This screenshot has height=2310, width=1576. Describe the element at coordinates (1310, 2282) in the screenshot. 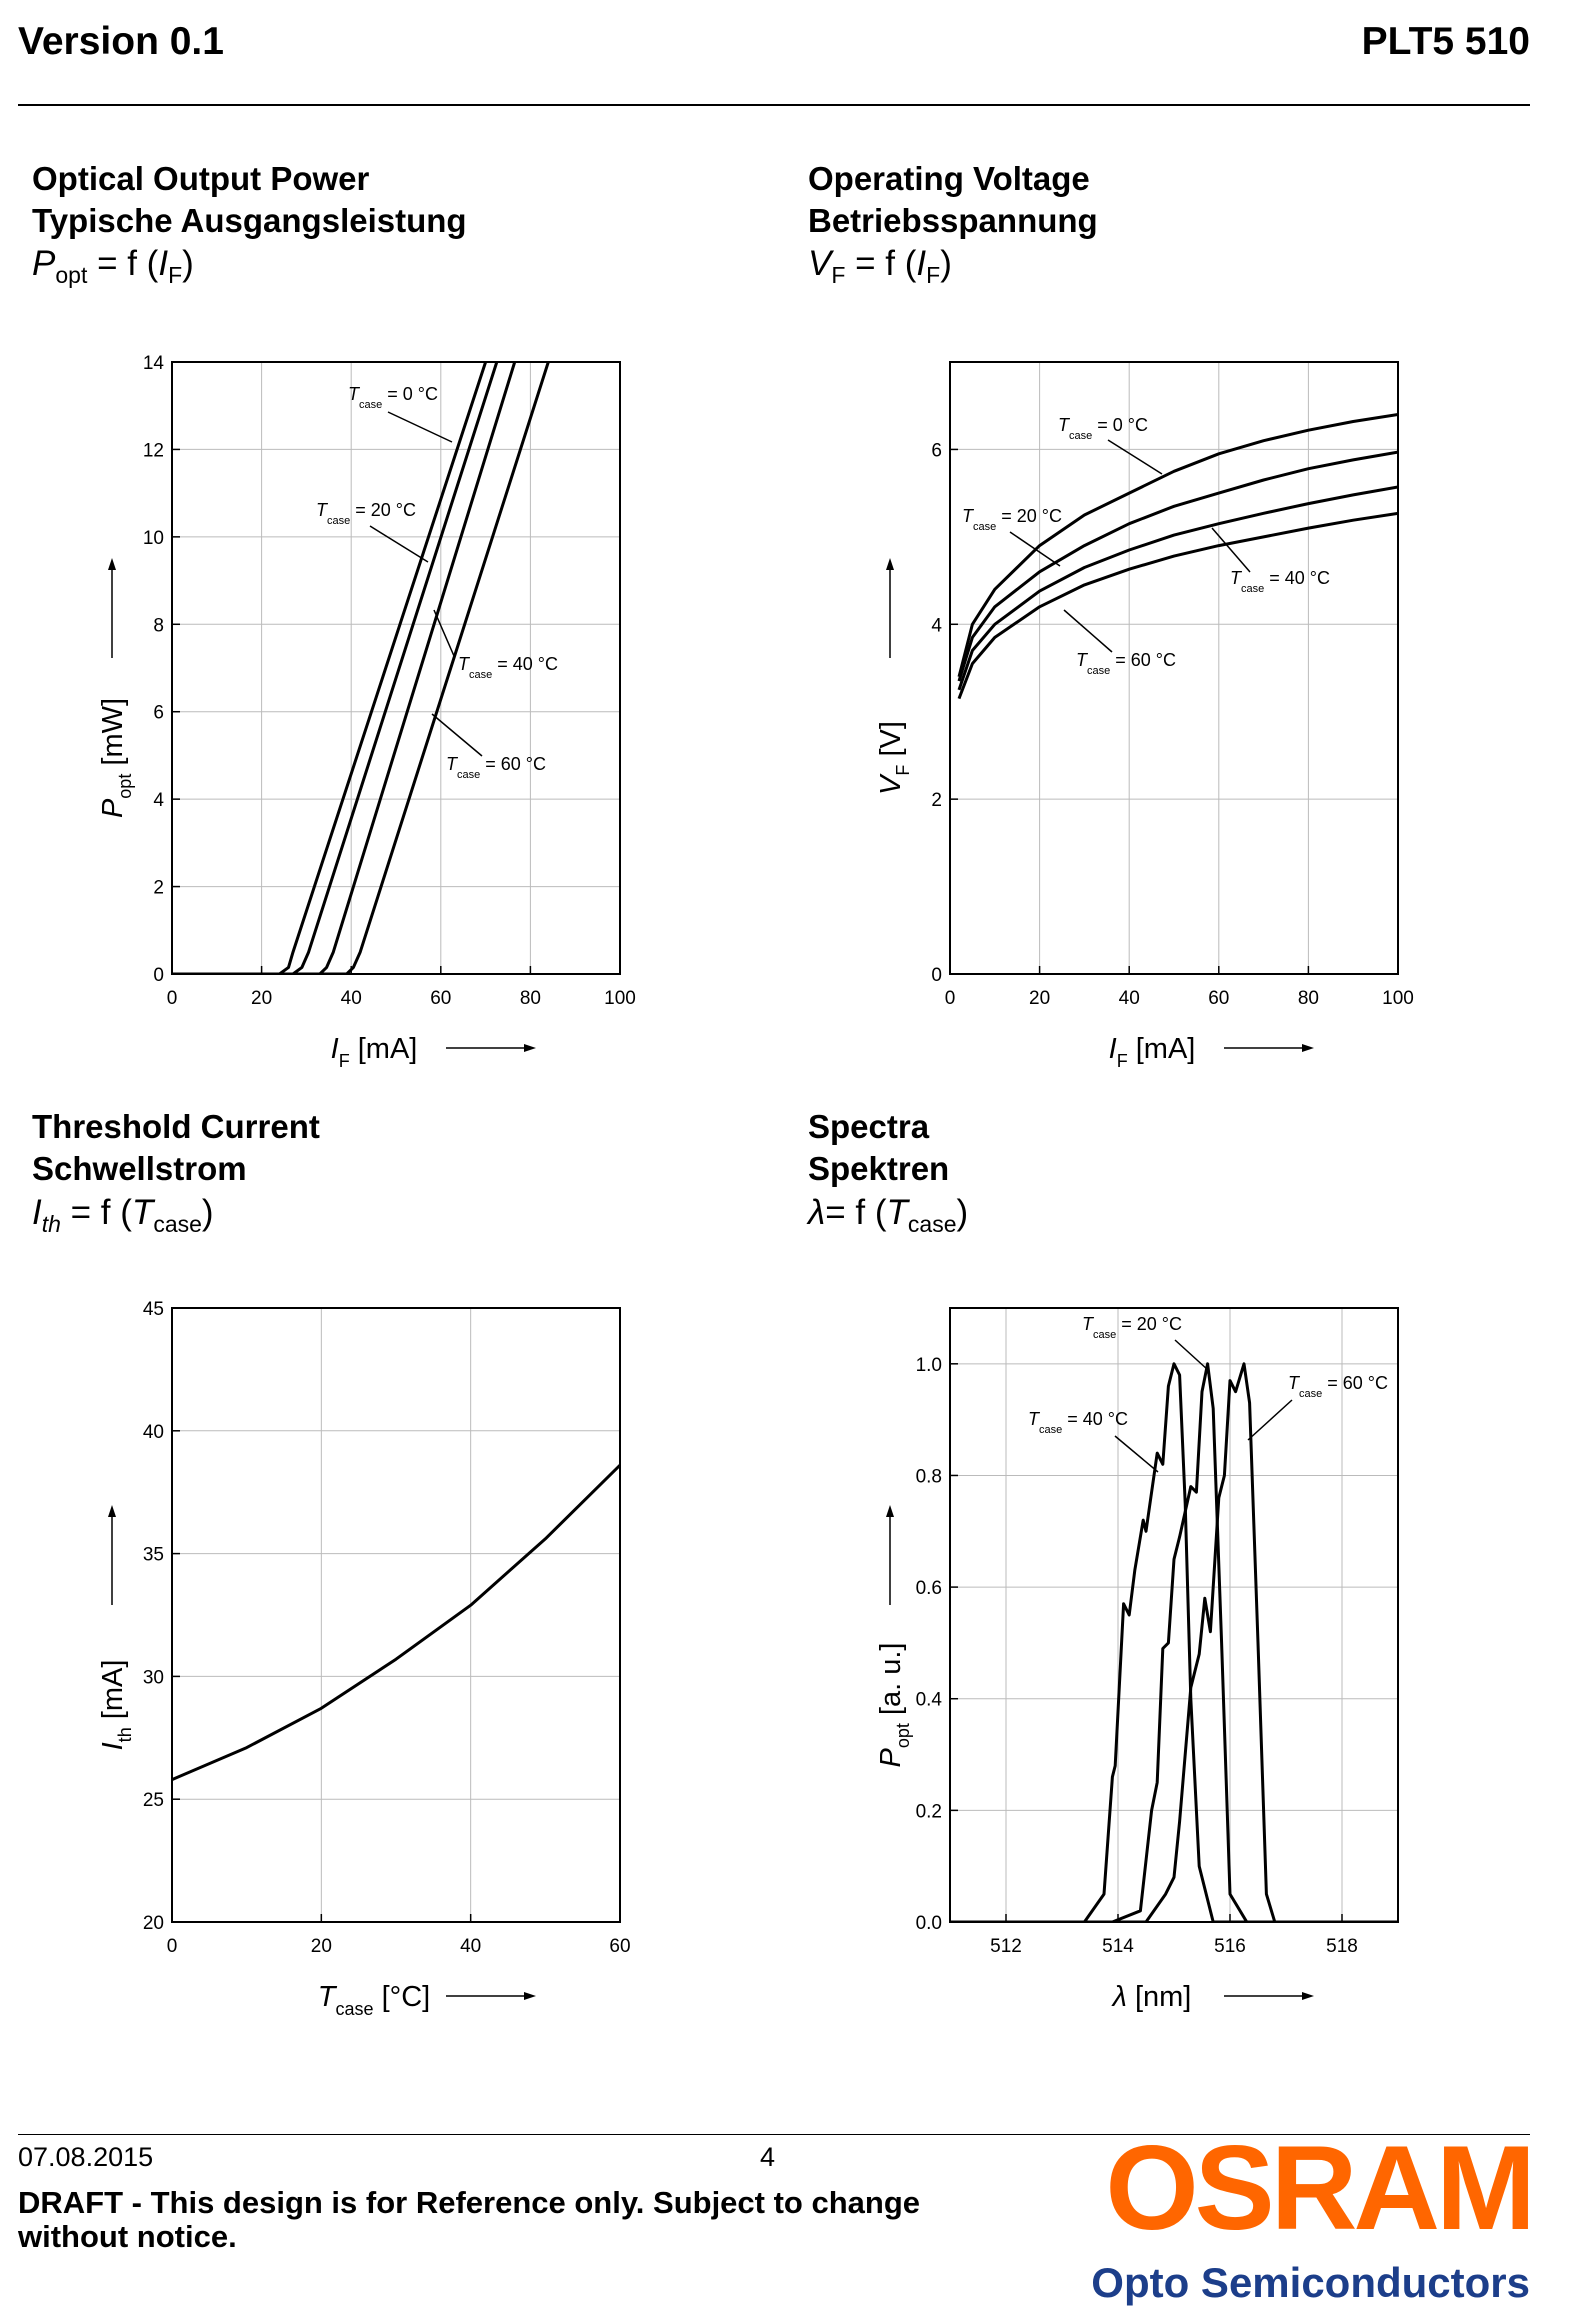

I see `osram-logo-subtitle: Opto Semiconductors` at that location.